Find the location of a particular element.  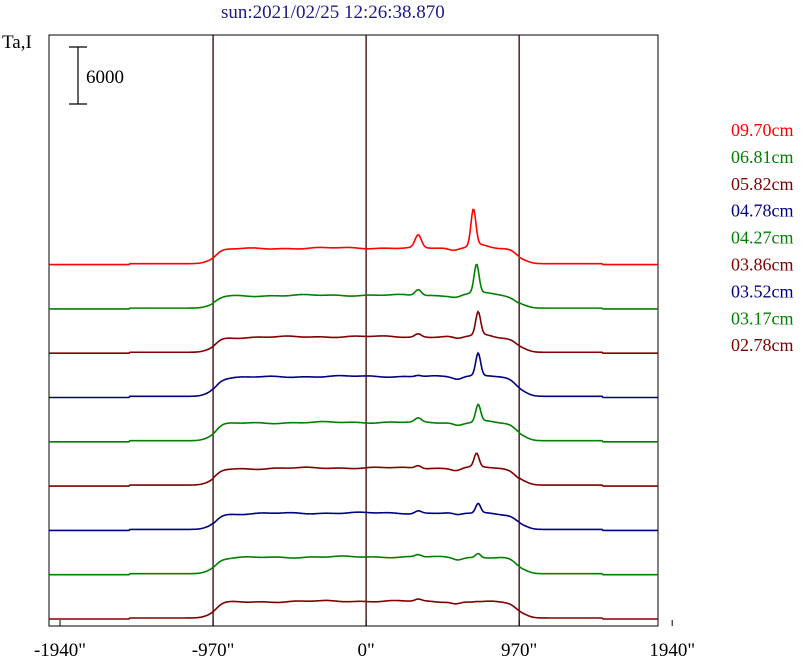

y-axis-label: Ta,I is located at coordinates (17, 42).